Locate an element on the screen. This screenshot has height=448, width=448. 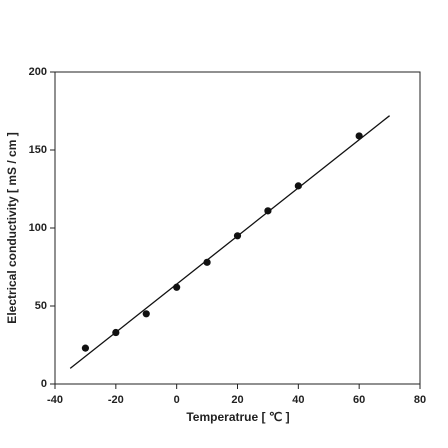
x-tick-label: 40 is located at coordinates (298, 400).